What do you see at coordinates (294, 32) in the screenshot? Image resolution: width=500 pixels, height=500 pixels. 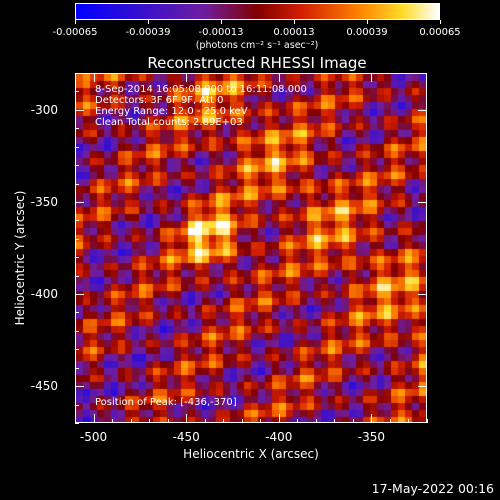 I see `colorbar-label: 0.00013` at bounding box center [294, 32].